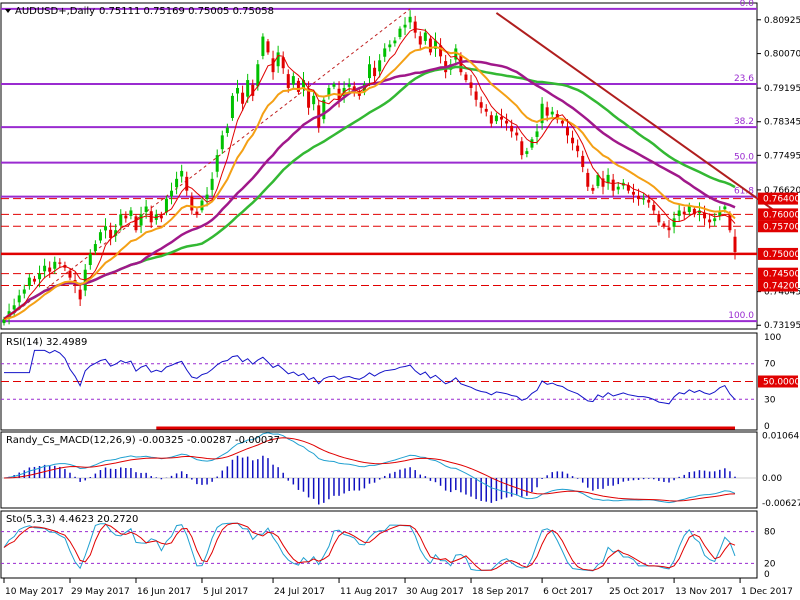  I want to click on collapse-triangle-icon, so click(8, 11).